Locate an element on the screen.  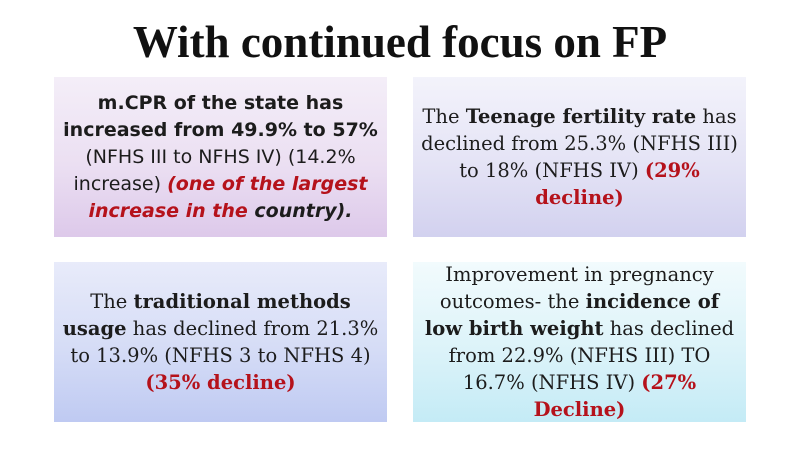
pregnancy-highlight: incidence of low birth weight is located at coordinates (572, 315).